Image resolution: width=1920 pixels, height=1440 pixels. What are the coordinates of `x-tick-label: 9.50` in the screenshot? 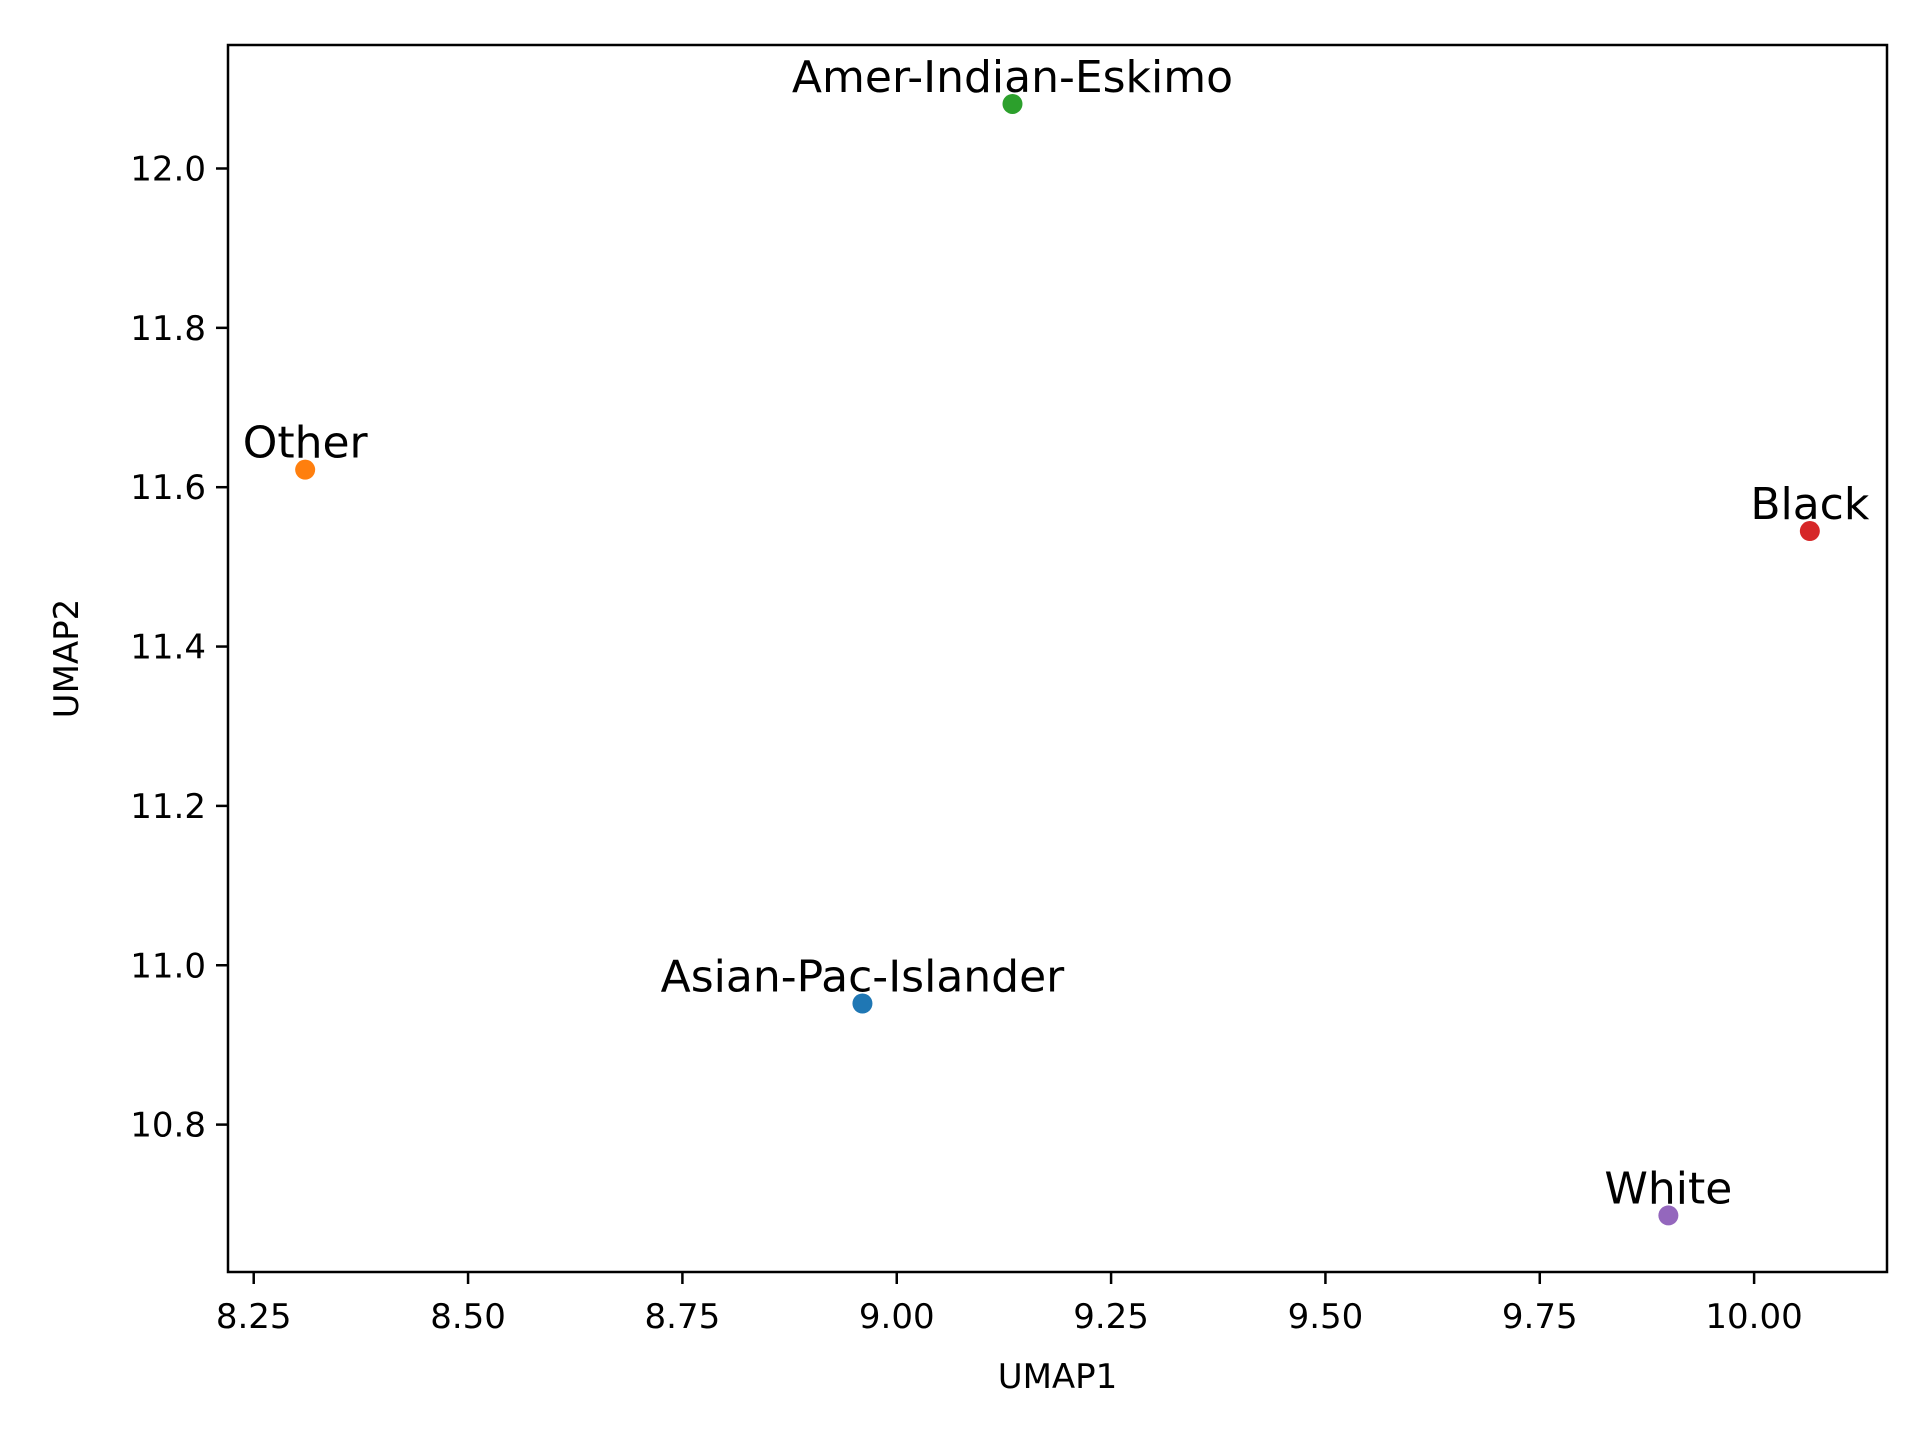 It's located at (1326, 1317).